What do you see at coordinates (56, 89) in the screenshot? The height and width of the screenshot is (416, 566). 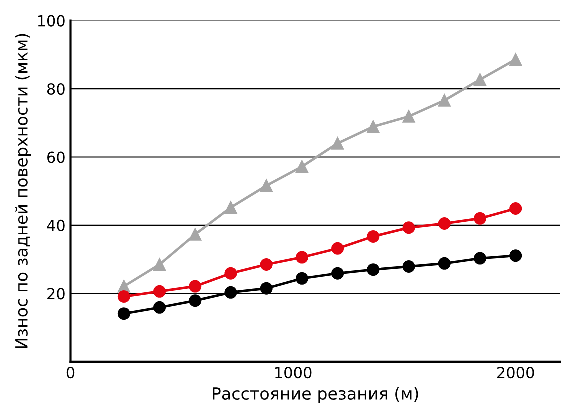 I see `y-tick-label: 80` at bounding box center [56, 89].